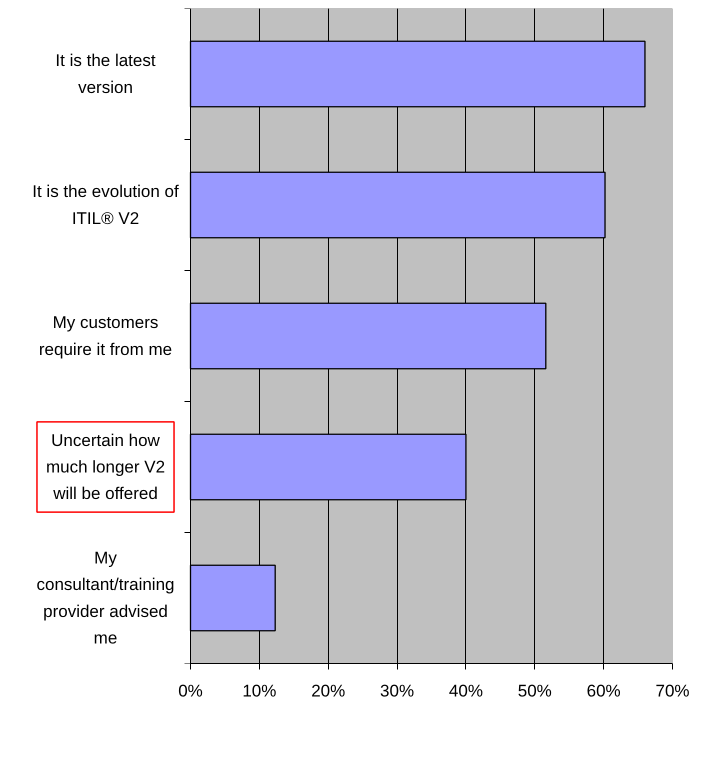 This screenshot has height=767, width=706. I want to click on x-tick-label: 20%, so click(328, 691).